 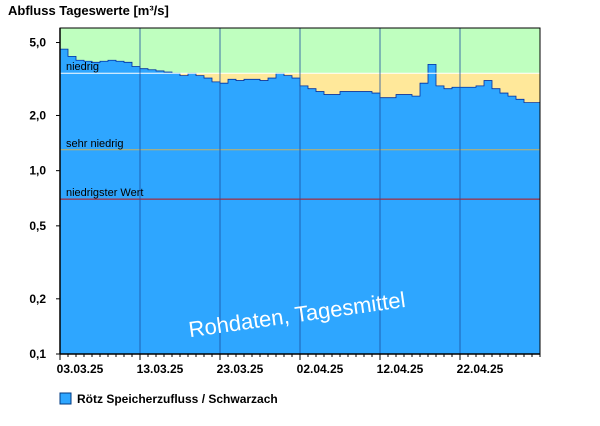 What do you see at coordinates (160, 369) in the screenshot?
I see `x-tick-label-1: 13.03.25` at bounding box center [160, 369].